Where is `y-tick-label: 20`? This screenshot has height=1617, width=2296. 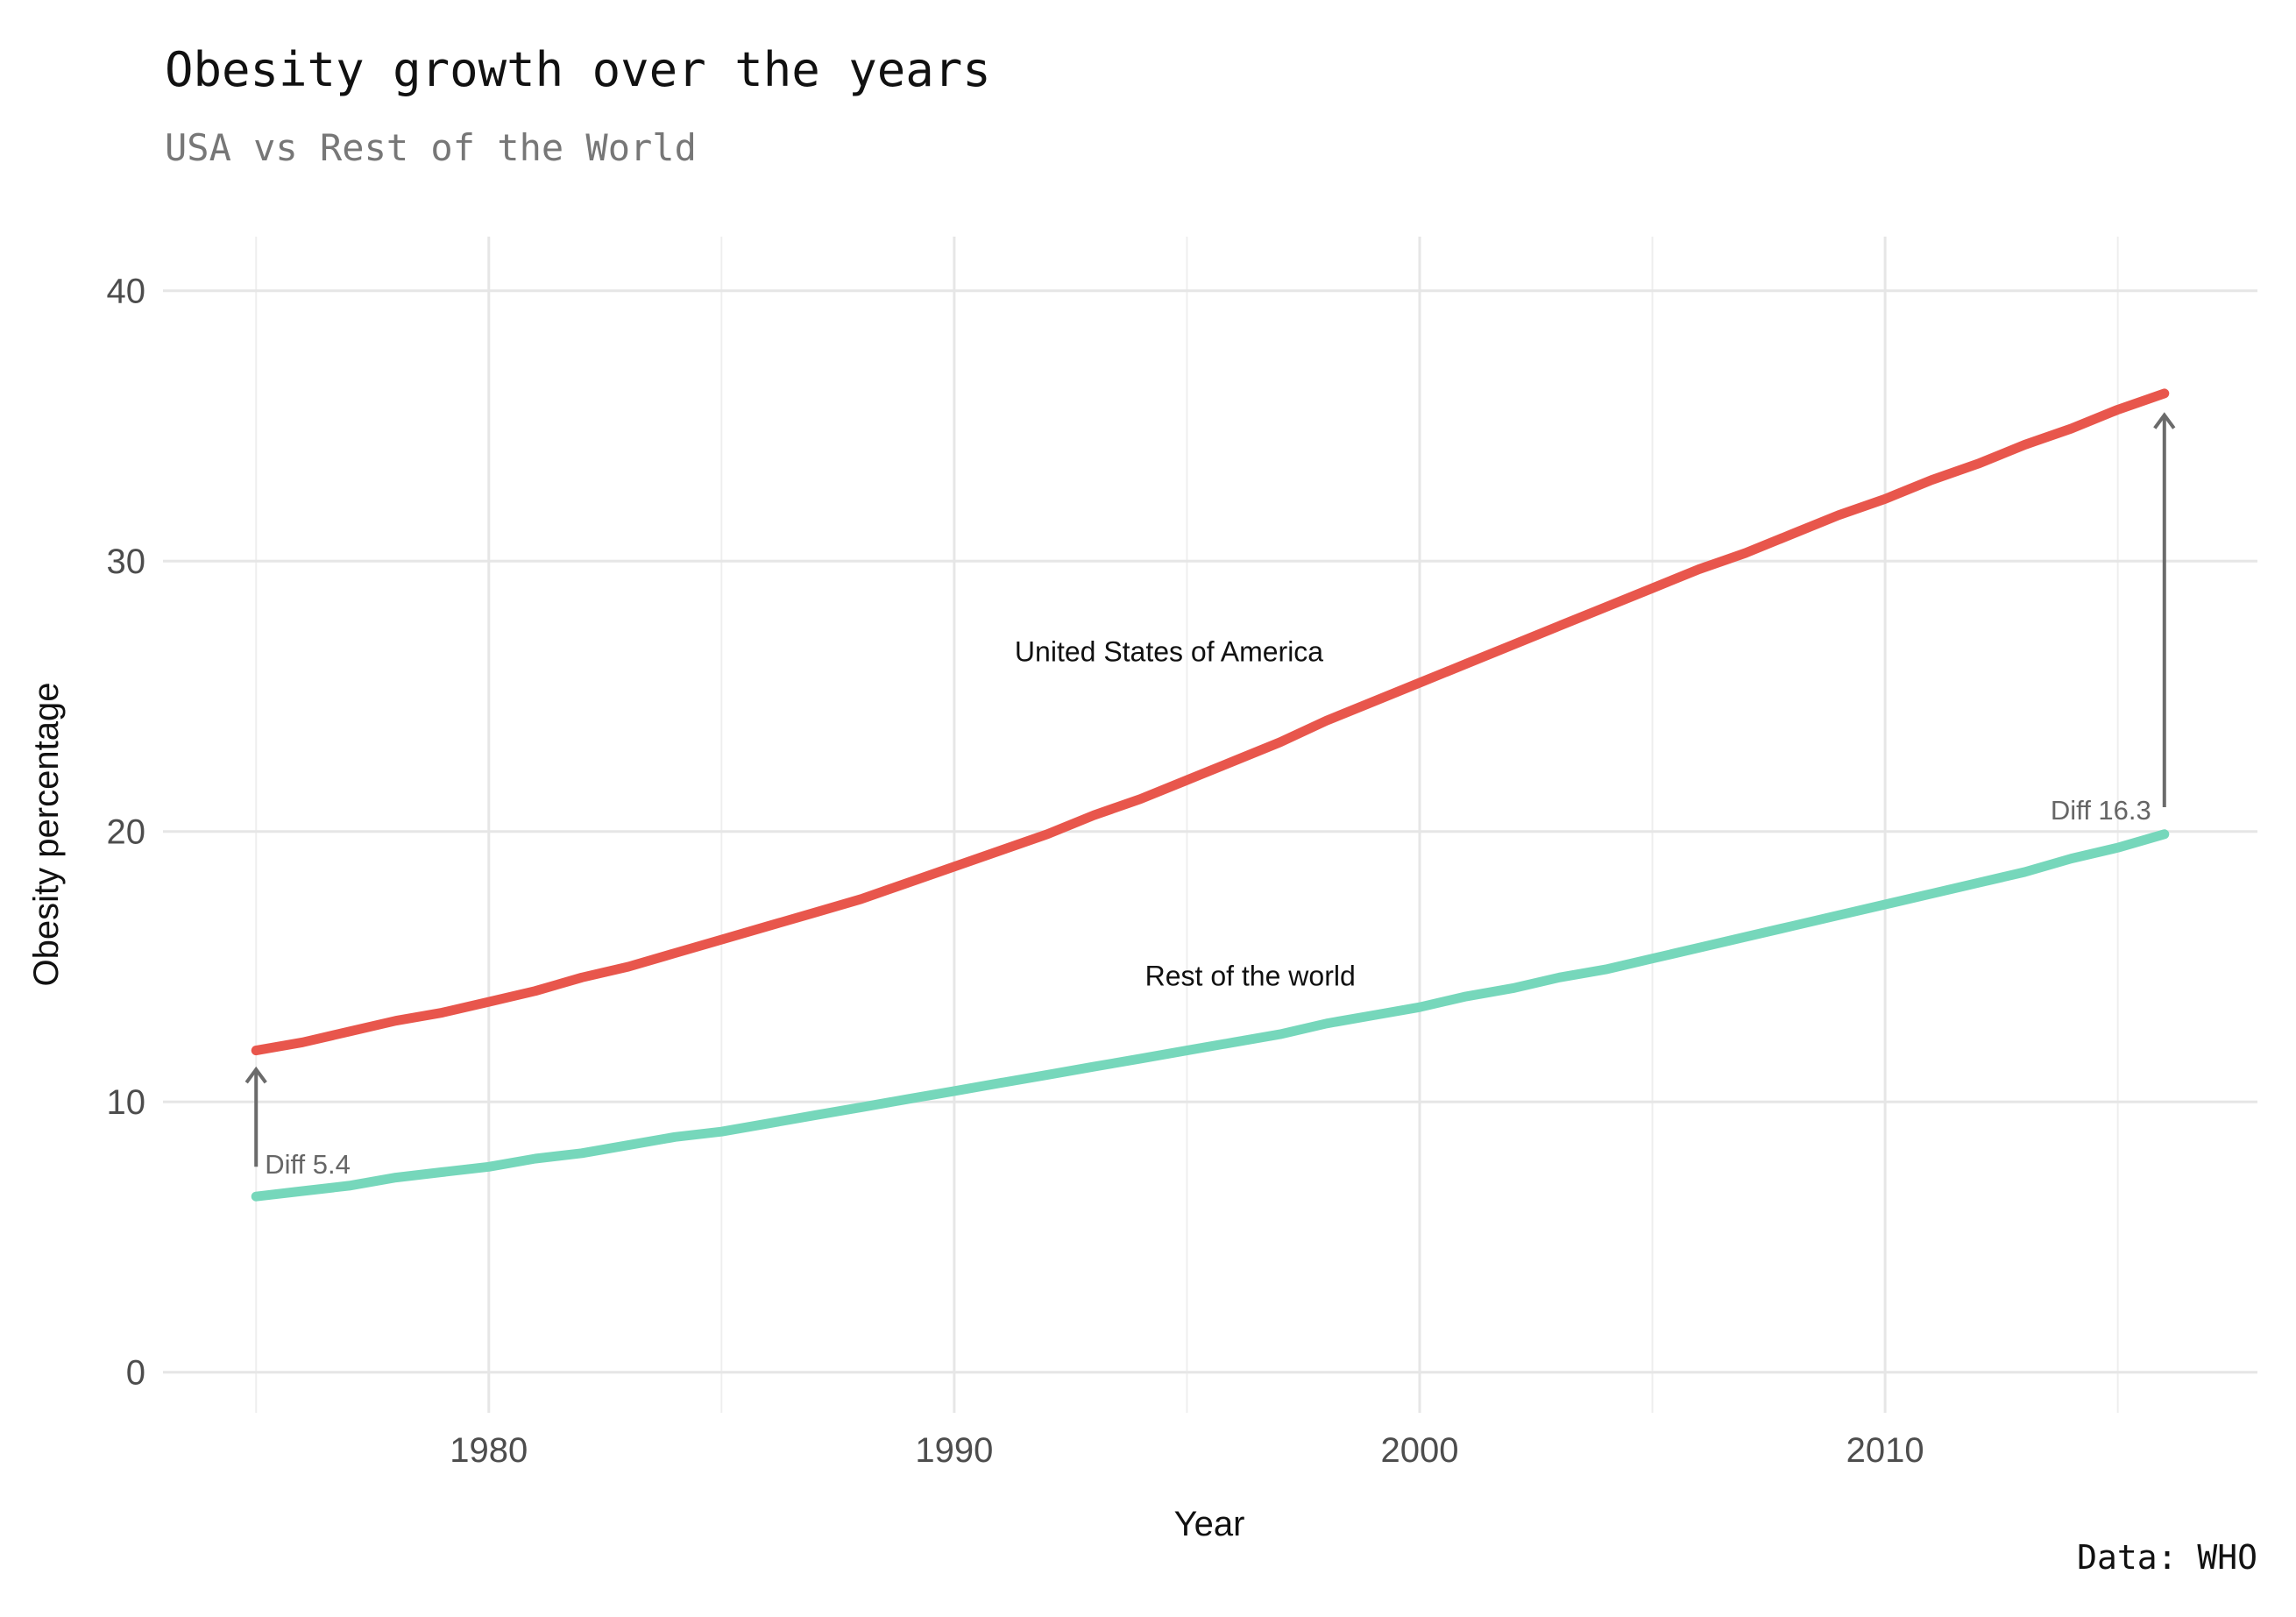
y-tick-label: 20 is located at coordinates (126, 832).